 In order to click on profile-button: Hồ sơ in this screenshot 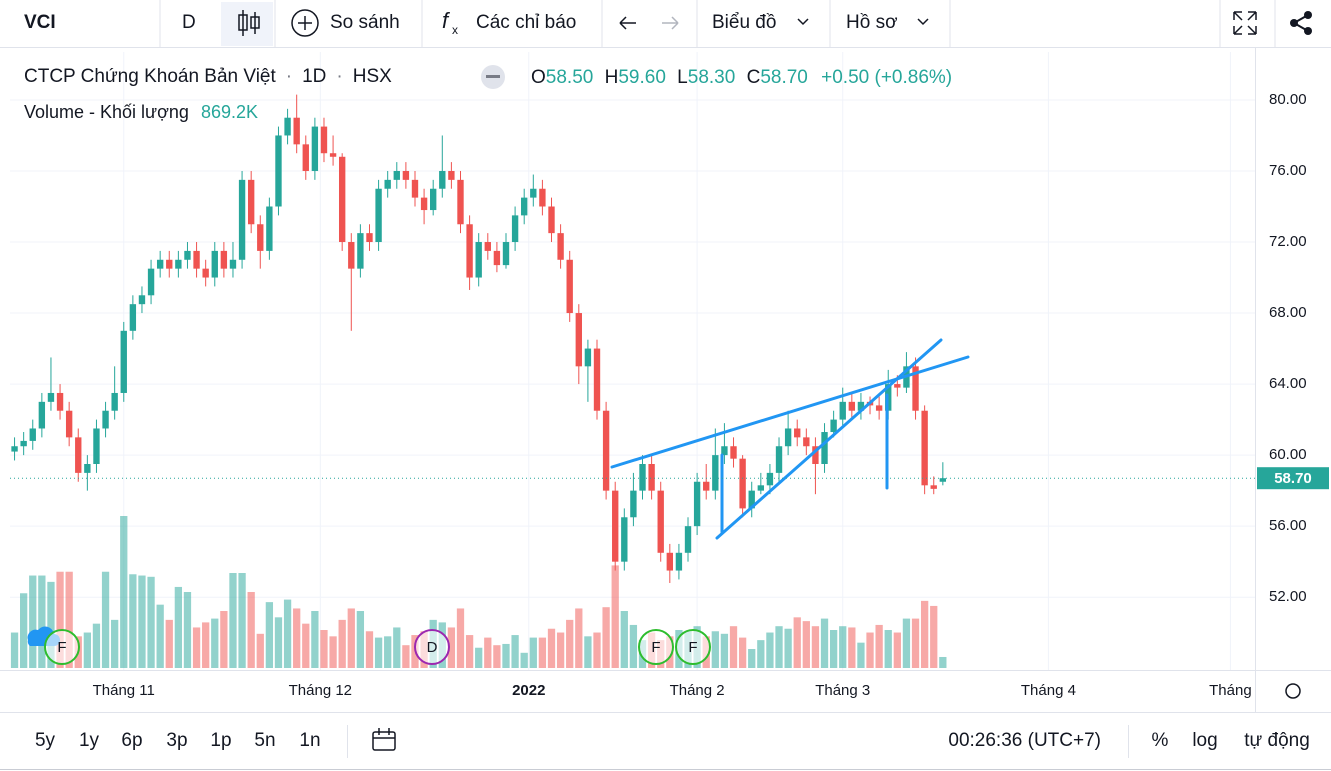, I will do `click(872, 22)`.